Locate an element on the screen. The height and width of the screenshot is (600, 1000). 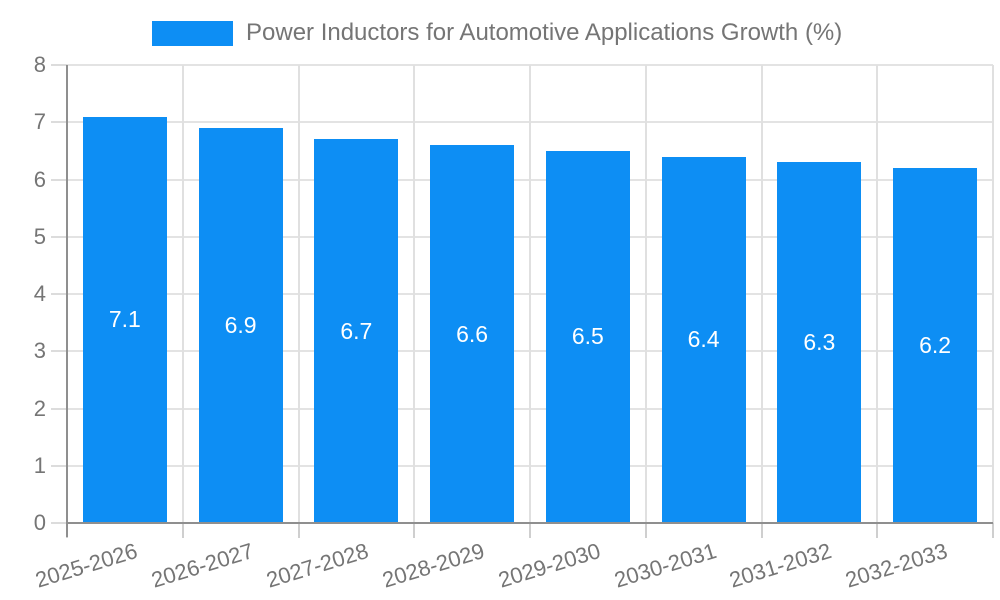
y-tick-label: 7 is located at coordinates (39, 122).